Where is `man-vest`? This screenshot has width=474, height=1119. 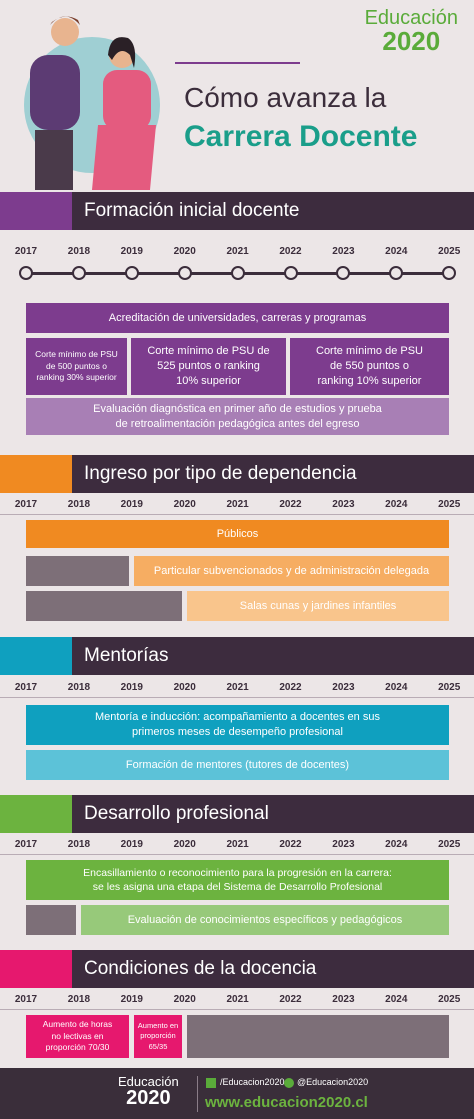
man-vest is located at coordinates (55, 92).